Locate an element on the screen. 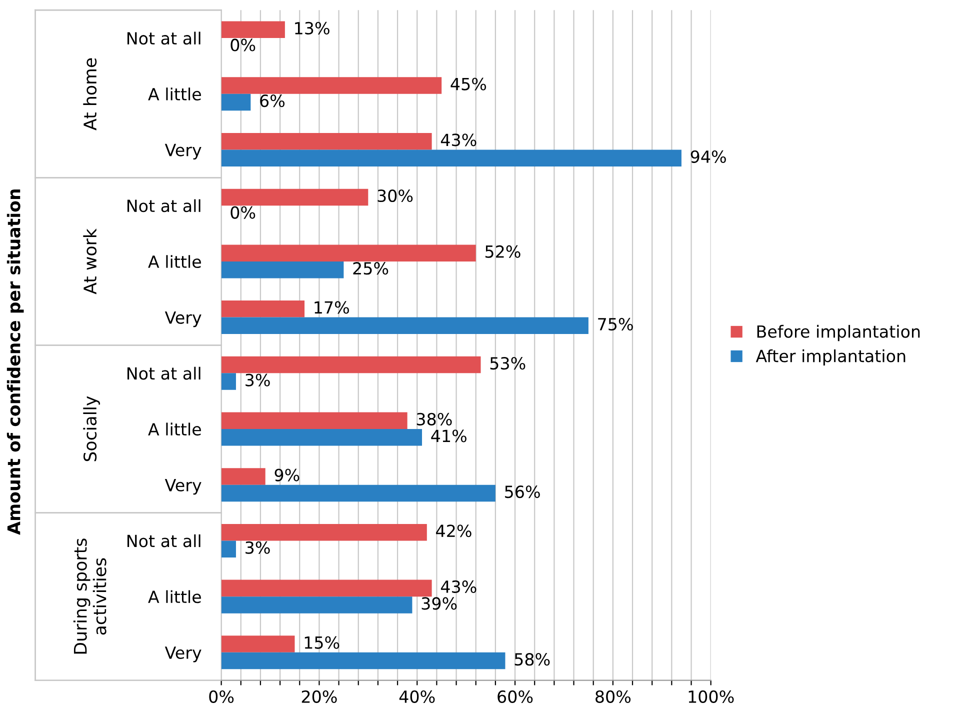 The image size is (958, 723). data-label: 41% is located at coordinates (448, 436).